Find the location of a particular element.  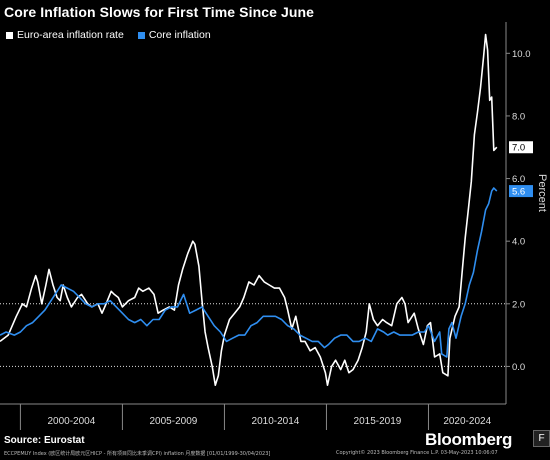

y-tick-label-1: 2.0 is located at coordinates (518, 304).